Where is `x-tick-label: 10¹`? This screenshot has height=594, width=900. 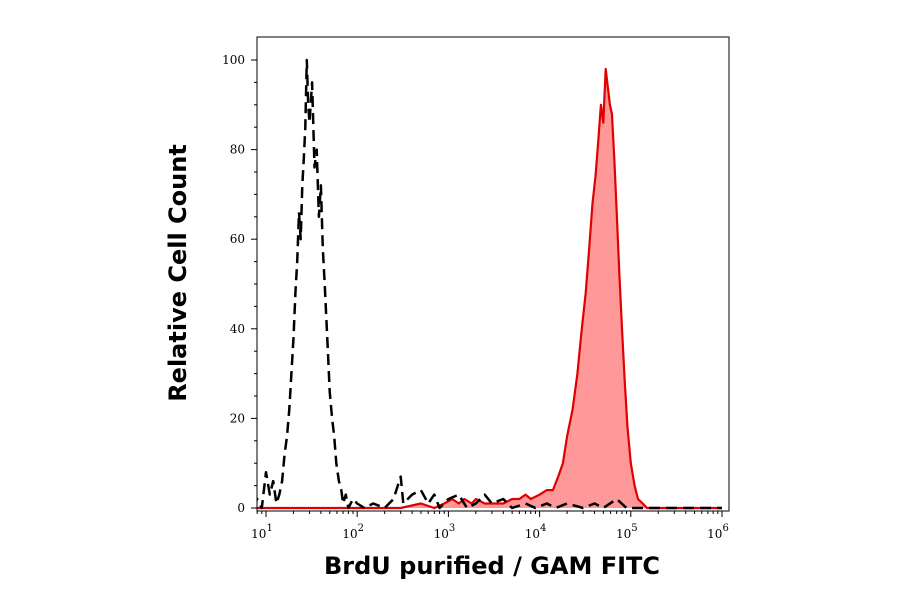 x-tick-label: 10¹ is located at coordinates (262, 532).